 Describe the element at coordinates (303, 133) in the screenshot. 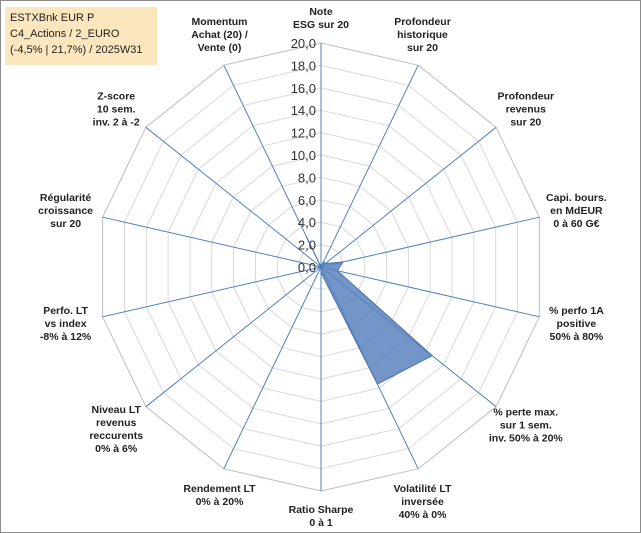

I see `tick-label-6: 12,0` at that location.